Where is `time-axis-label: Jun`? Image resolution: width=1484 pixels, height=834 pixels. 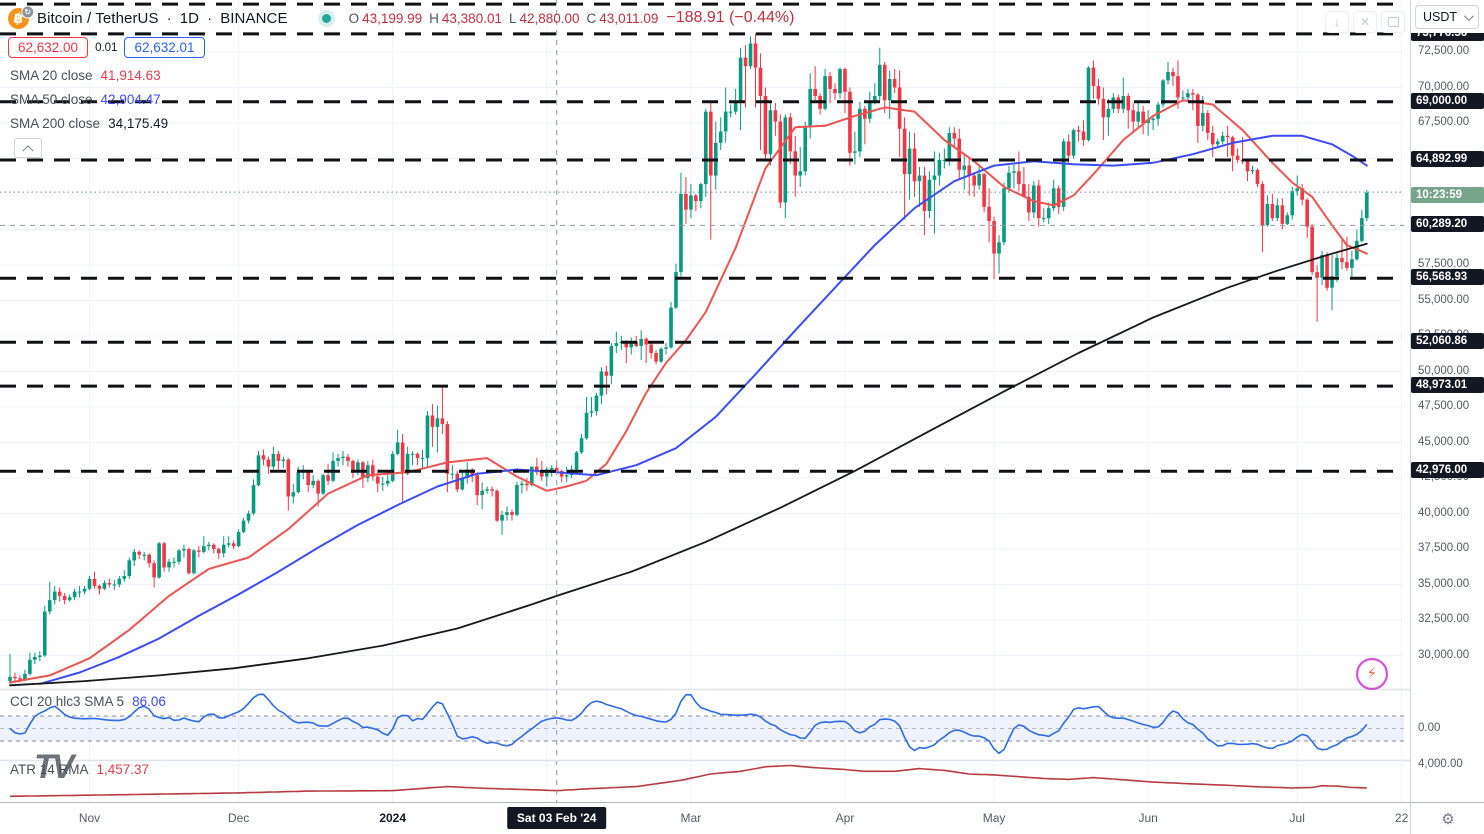 time-axis-label: Jun is located at coordinates (1148, 818).